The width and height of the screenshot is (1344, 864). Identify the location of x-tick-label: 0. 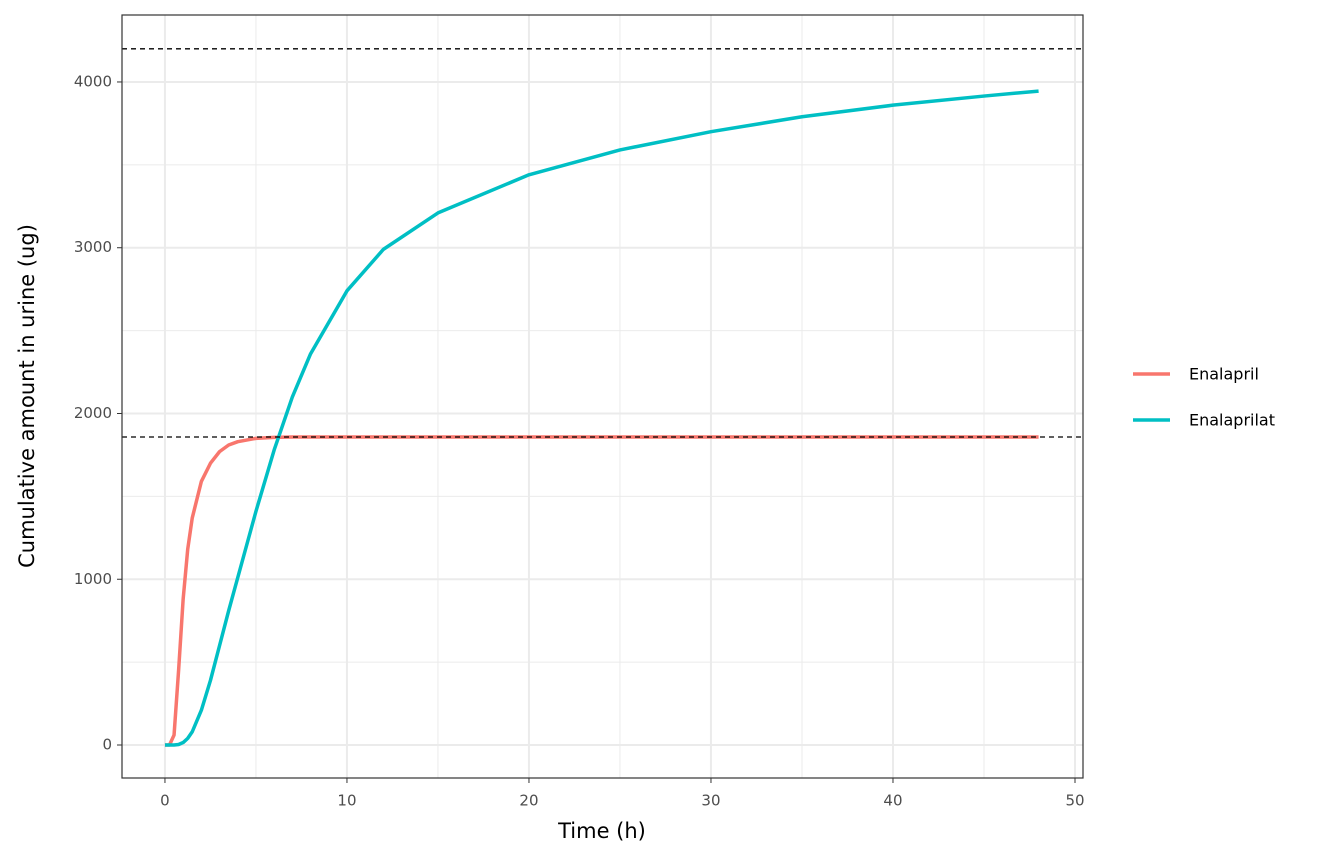
(165, 801).